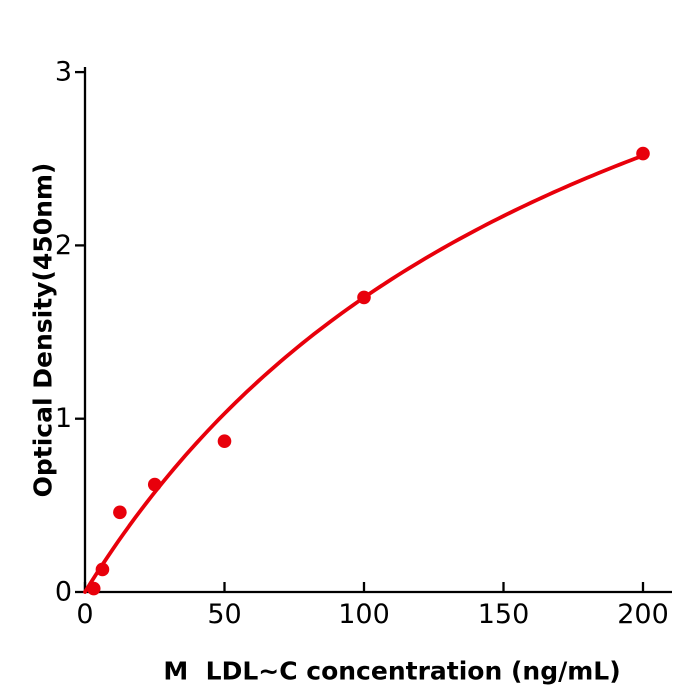 The width and height of the screenshot is (700, 700). I want to click on y-tick-label: 1, so click(63, 418).